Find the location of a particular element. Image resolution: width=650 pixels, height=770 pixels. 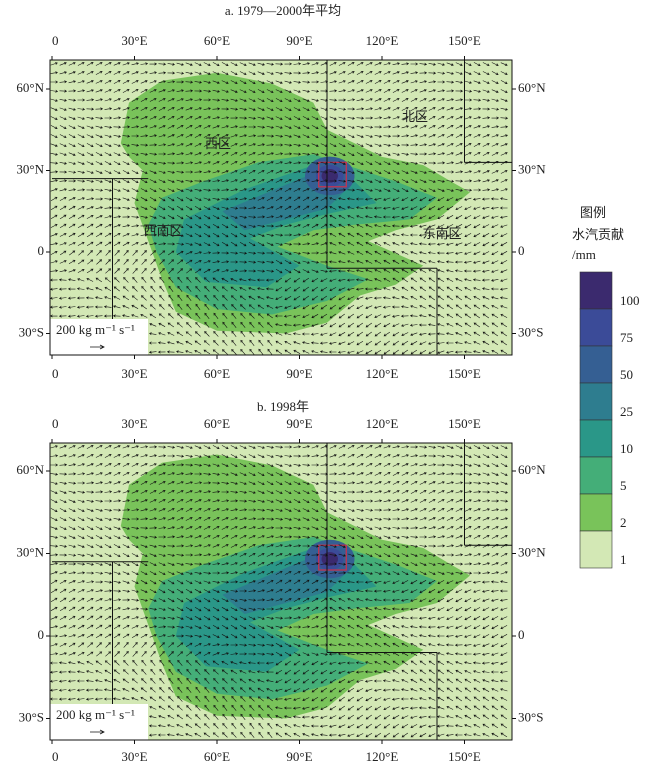

legend-level: 75 is located at coordinates (626, 337).